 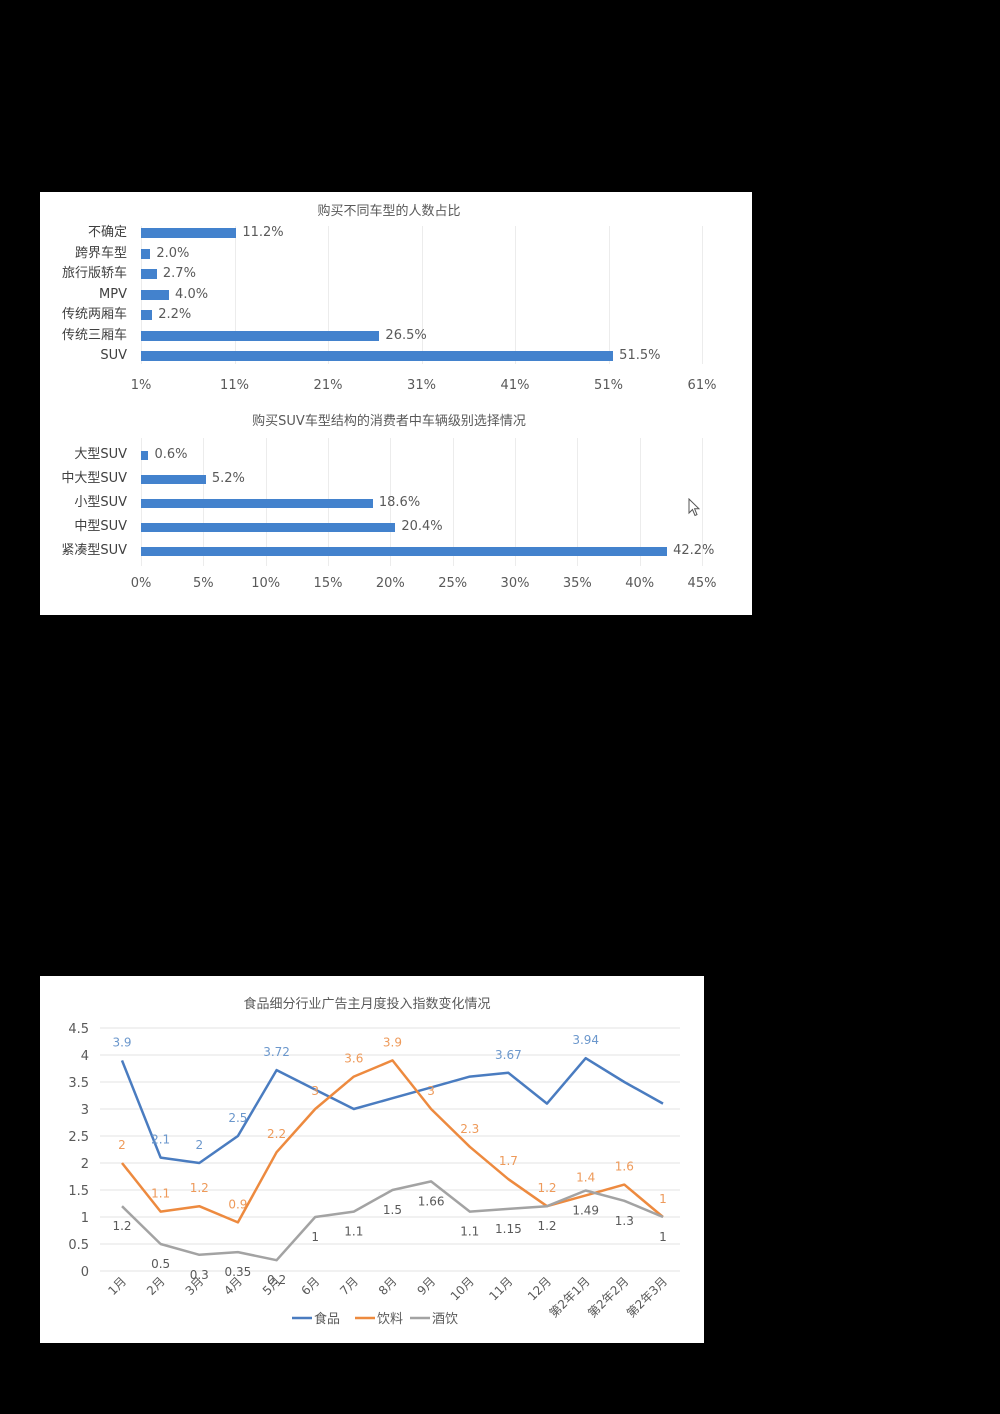 I want to click on category-label: SUV, so click(x=113, y=355).